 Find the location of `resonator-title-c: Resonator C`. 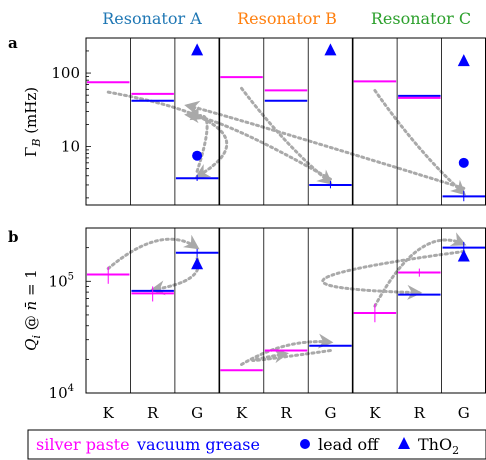

resonator-title-c: Resonator C is located at coordinates (421, 18).